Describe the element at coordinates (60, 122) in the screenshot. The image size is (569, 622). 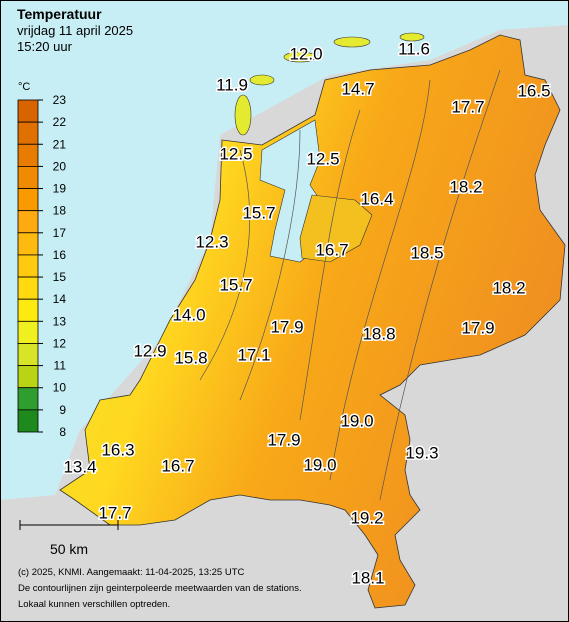
I see `legend-tick-label: 22` at that location.